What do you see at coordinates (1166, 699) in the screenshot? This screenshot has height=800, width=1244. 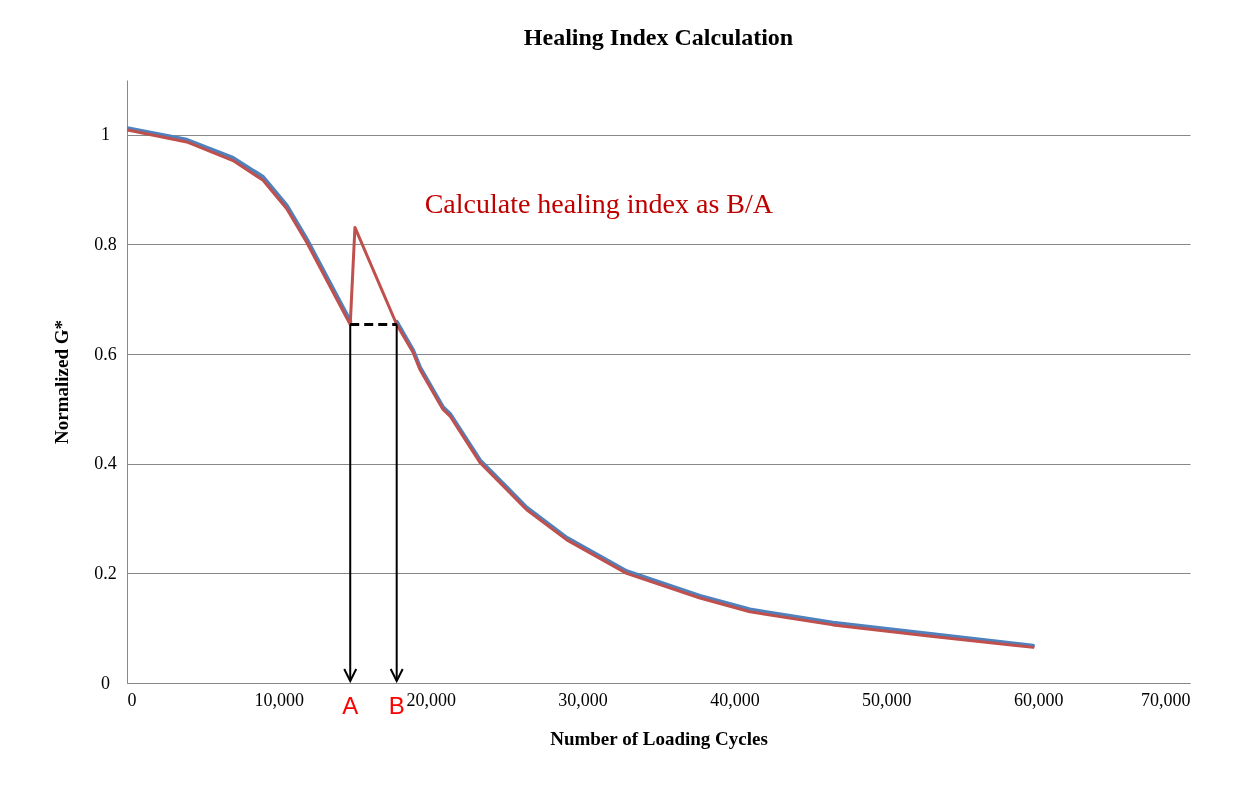 I see `x-tick-label: 70,000` at bounding box center [1166, 699].